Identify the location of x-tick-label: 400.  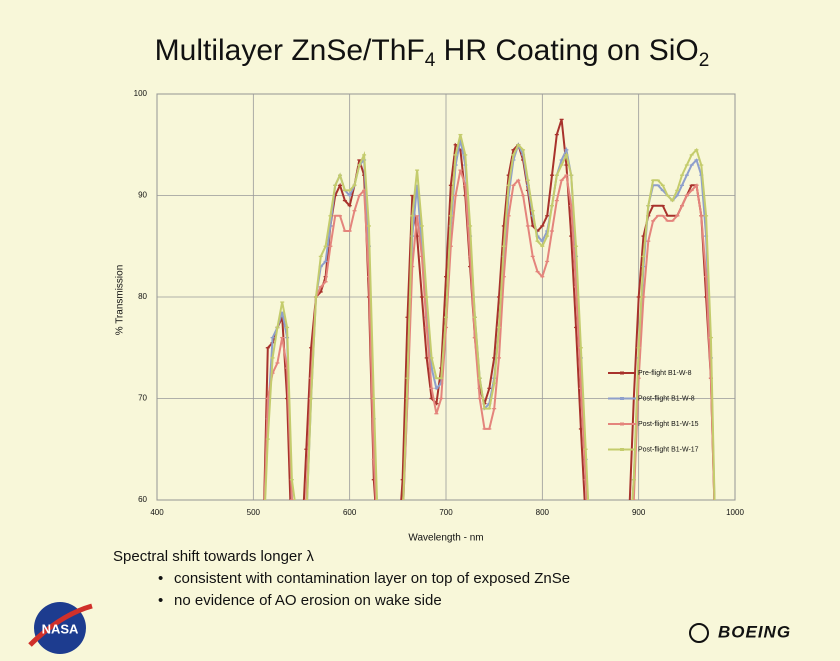
(157, 512).